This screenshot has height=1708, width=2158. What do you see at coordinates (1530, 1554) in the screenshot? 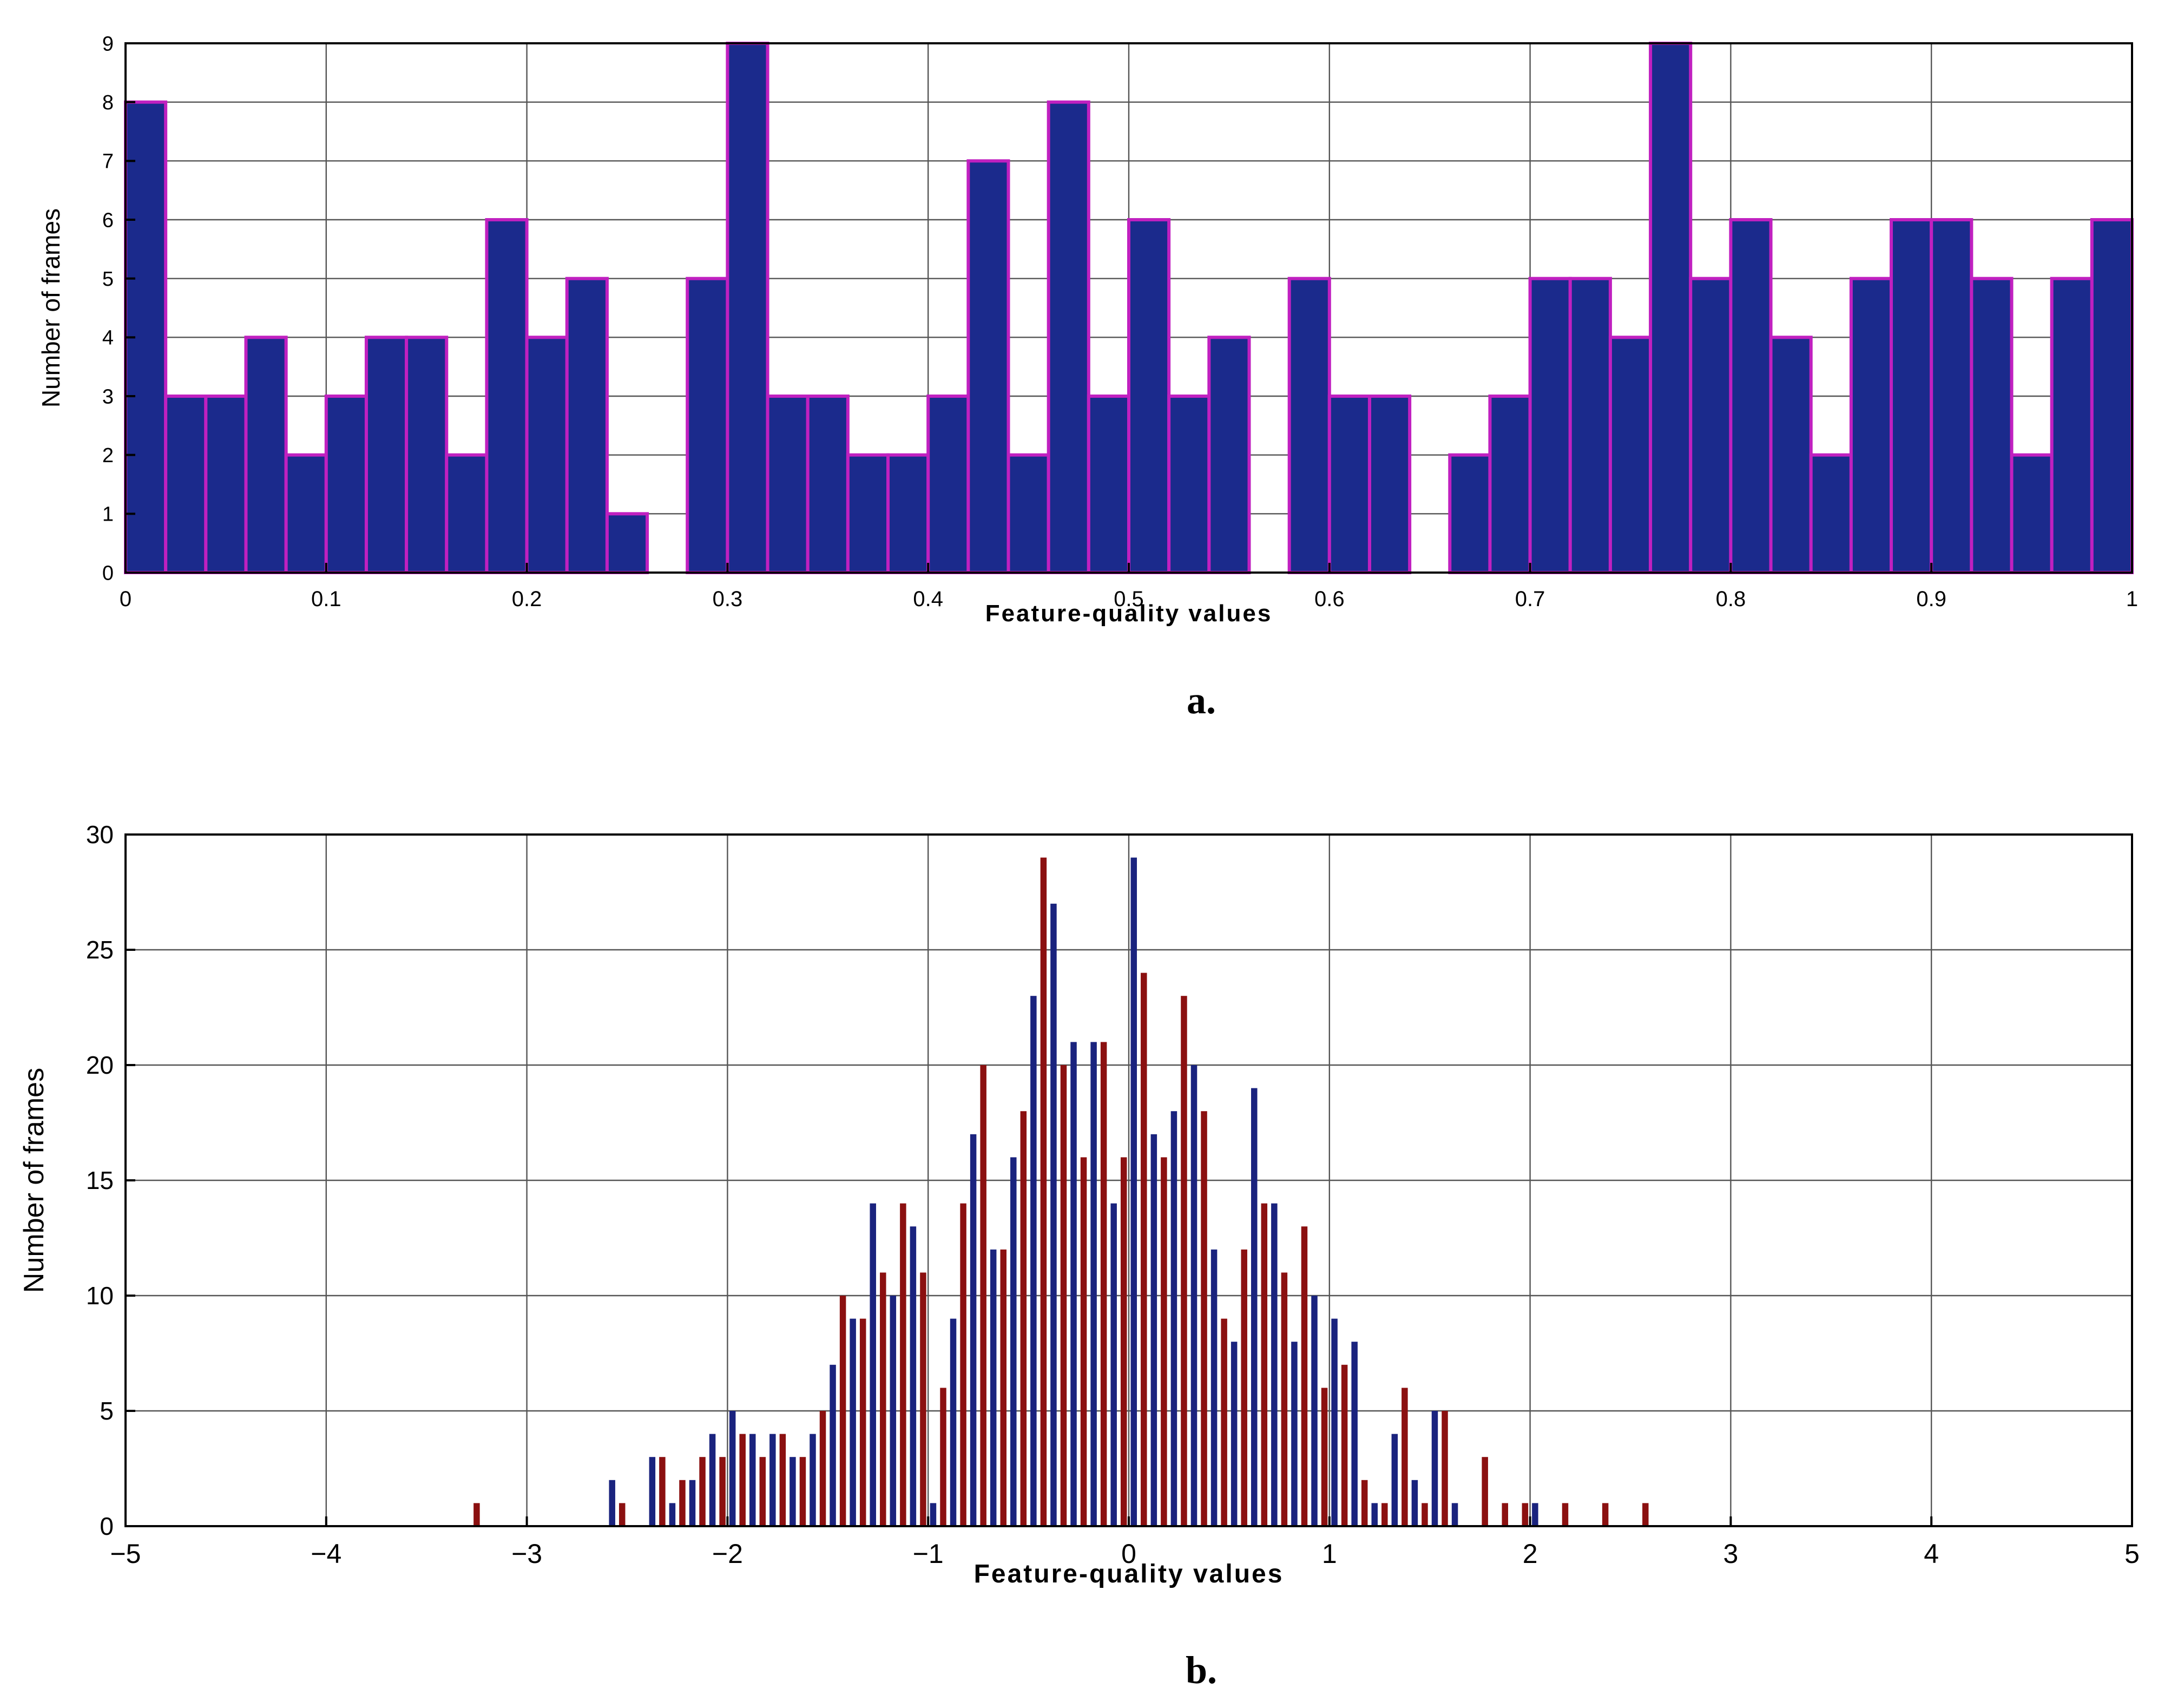
I see `x-tick-label: 2` at bounding box center [1530, 1554].